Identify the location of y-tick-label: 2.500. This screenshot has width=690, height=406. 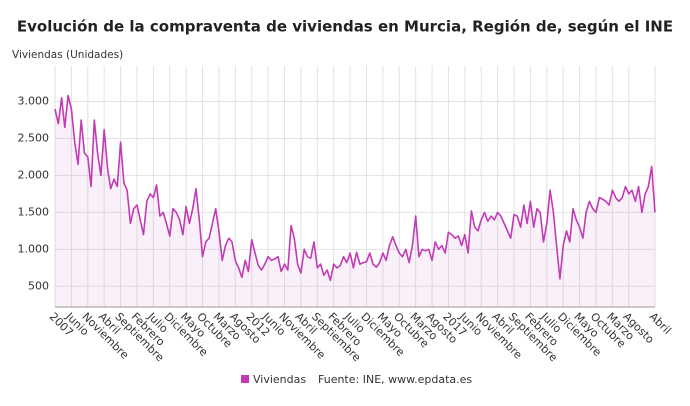
(34, 137).